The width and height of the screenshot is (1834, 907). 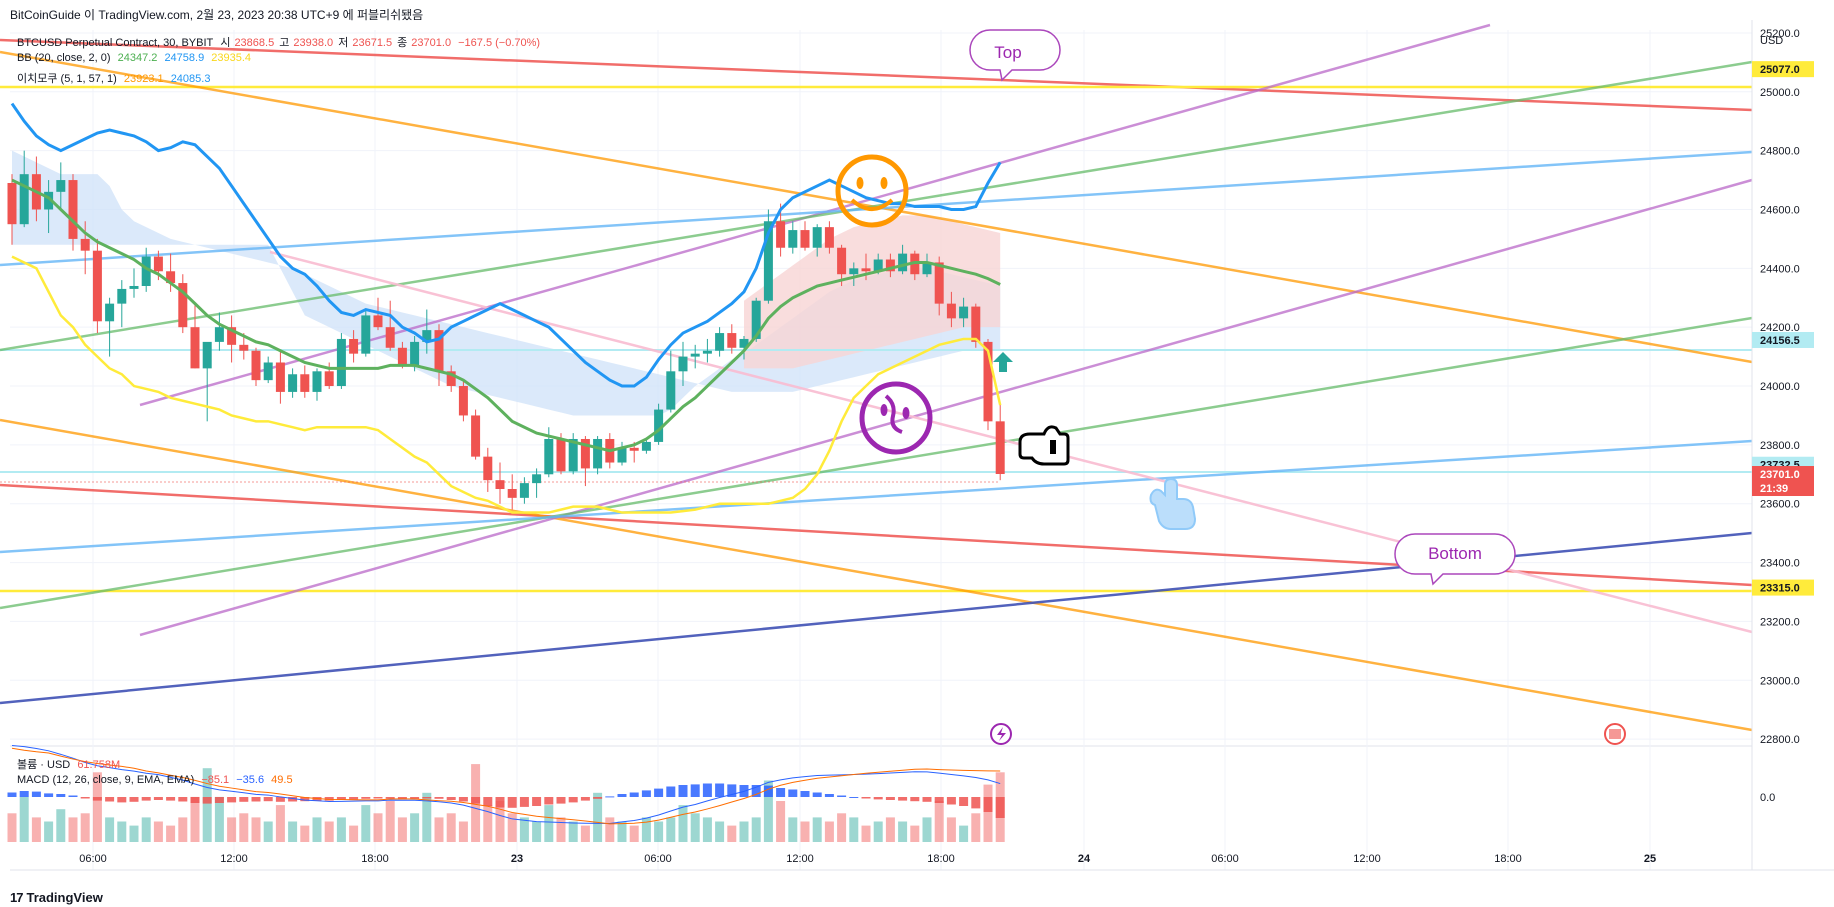 I want to click on macd-zero-label: 0.0, so click(x=1767, y=798).